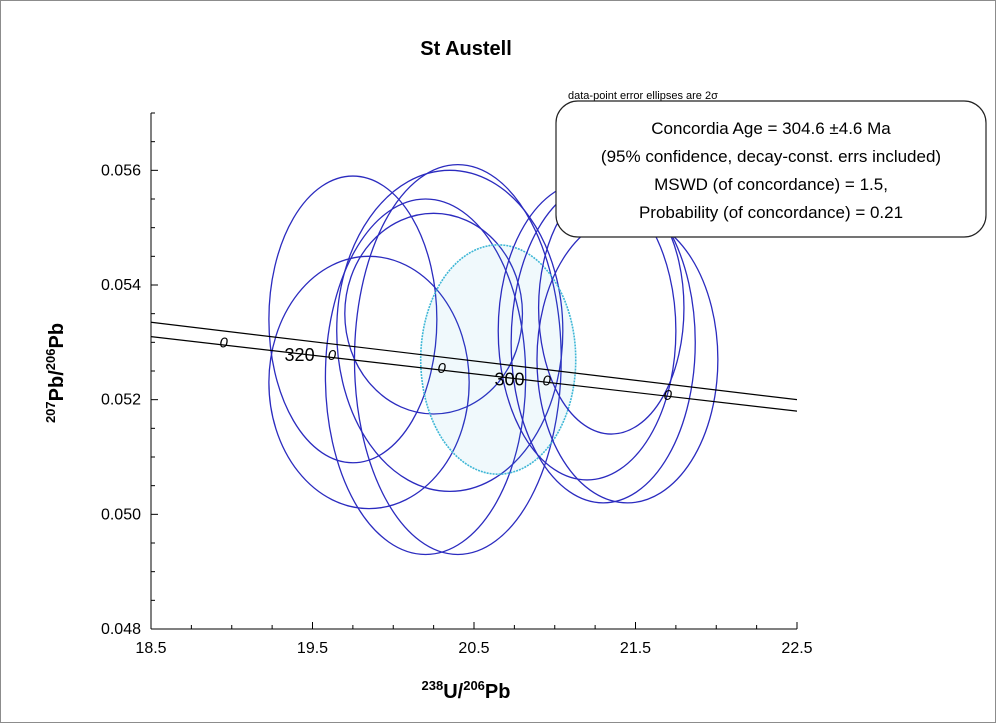  Describe the element at coordinates (474, 685) in the screenshot. I see `x-axis-title-sup-2: 206` at that location.